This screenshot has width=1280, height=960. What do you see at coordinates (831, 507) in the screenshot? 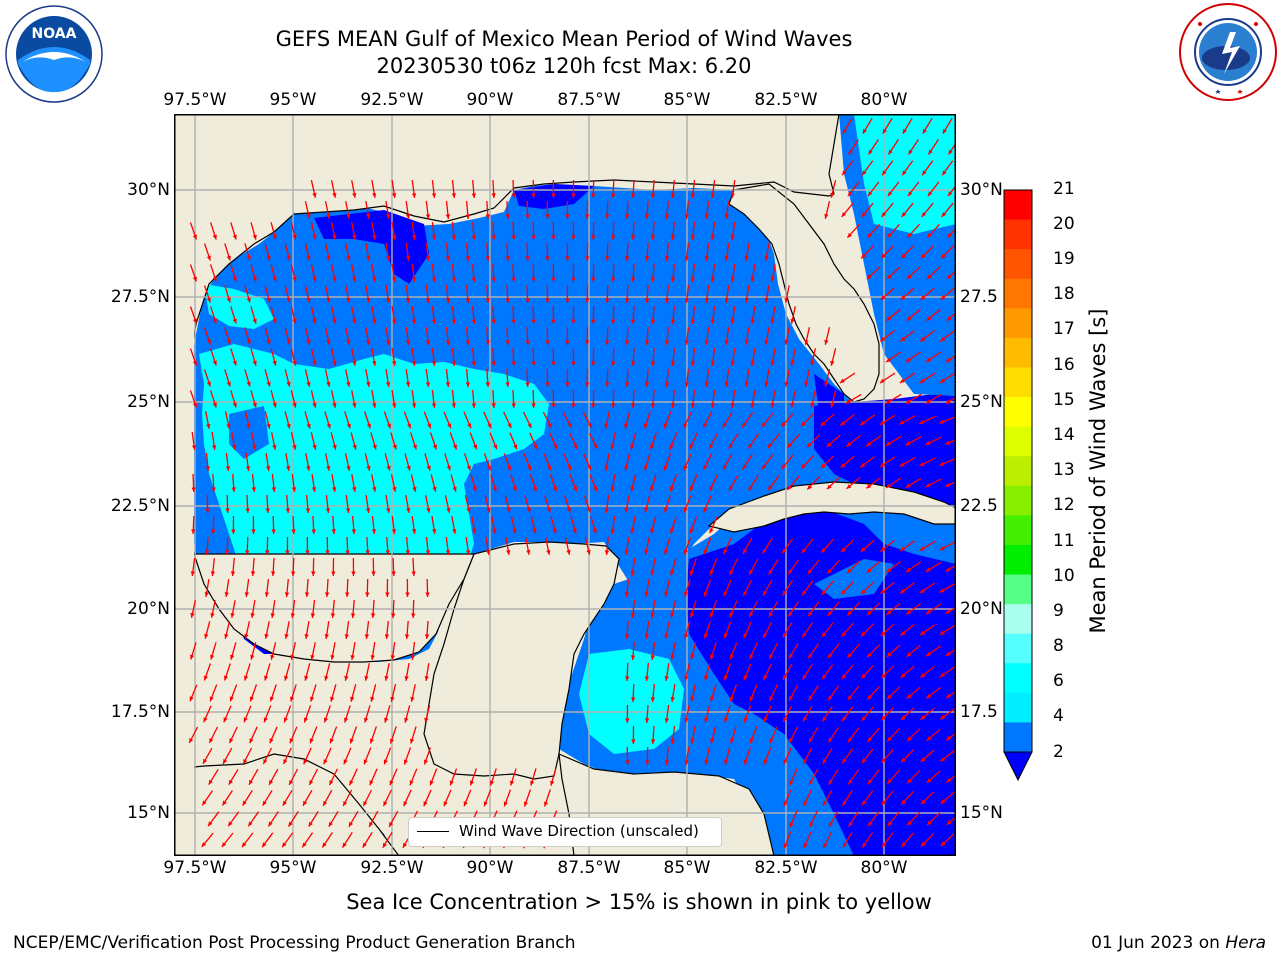
I see `cuba-land` at bounding box center [831, 507].